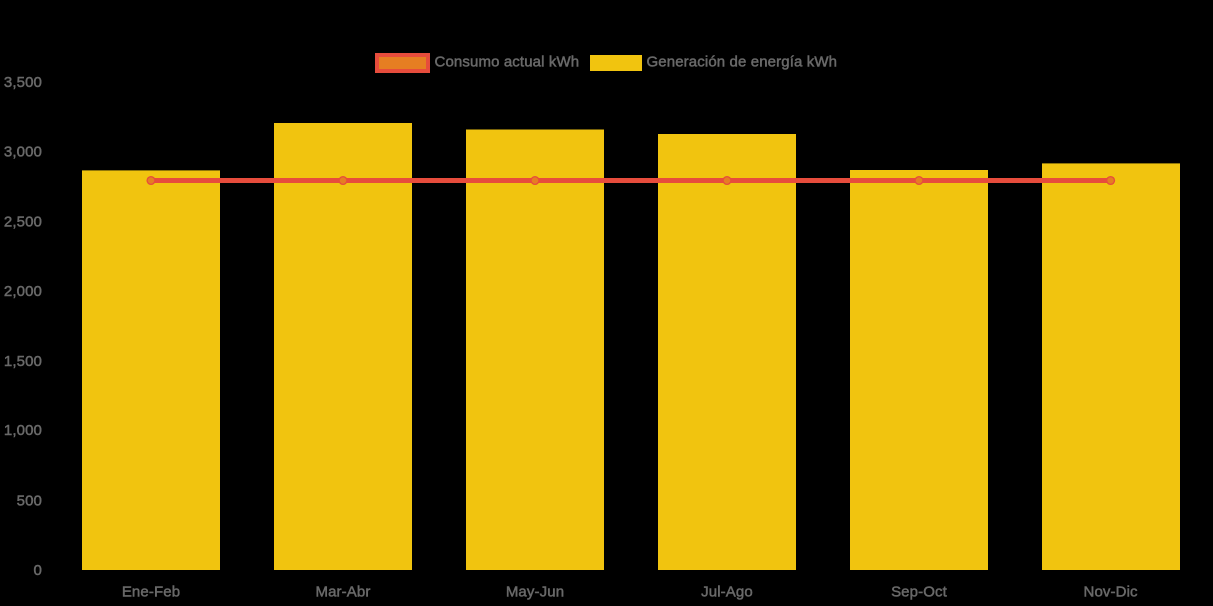  What do you see at coordinates (342, 592) in the screenshot?
I see `svg-text: Mar-Abr` at bounding box center [342, 592].